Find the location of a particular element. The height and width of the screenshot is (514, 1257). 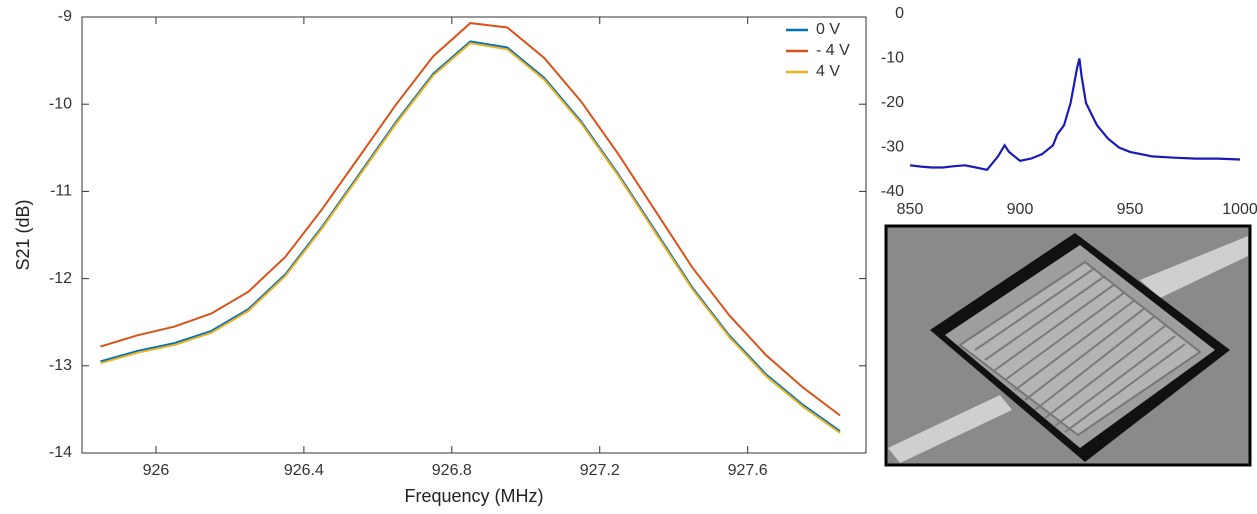

y-tick-label: -20 is located at coordinates (892, 102).